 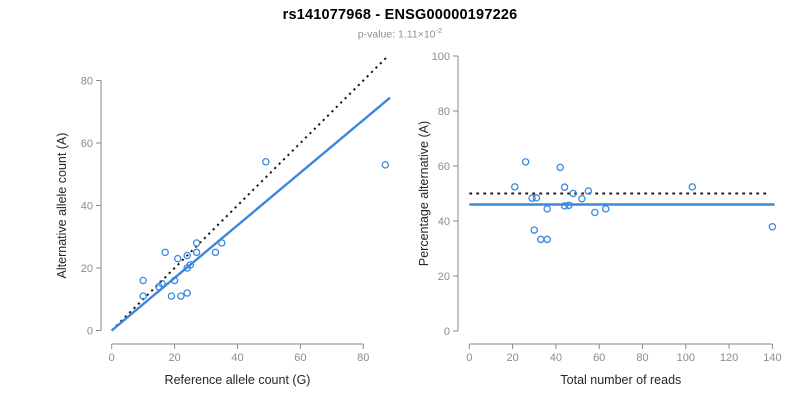 I want to click on x-axis-title: Reference allele count (G), so click(x=238, y=380).